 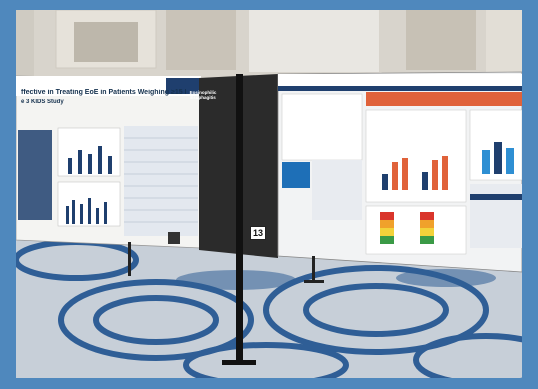 I want to click on right-summary-header, so click(x=496, y=197).